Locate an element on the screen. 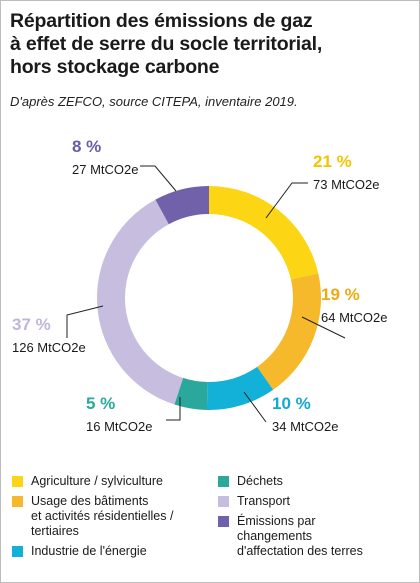 The image size is (420, 583). percent-label-industrie-de-l-energie: 10 % is located at coordinates (291, 403).